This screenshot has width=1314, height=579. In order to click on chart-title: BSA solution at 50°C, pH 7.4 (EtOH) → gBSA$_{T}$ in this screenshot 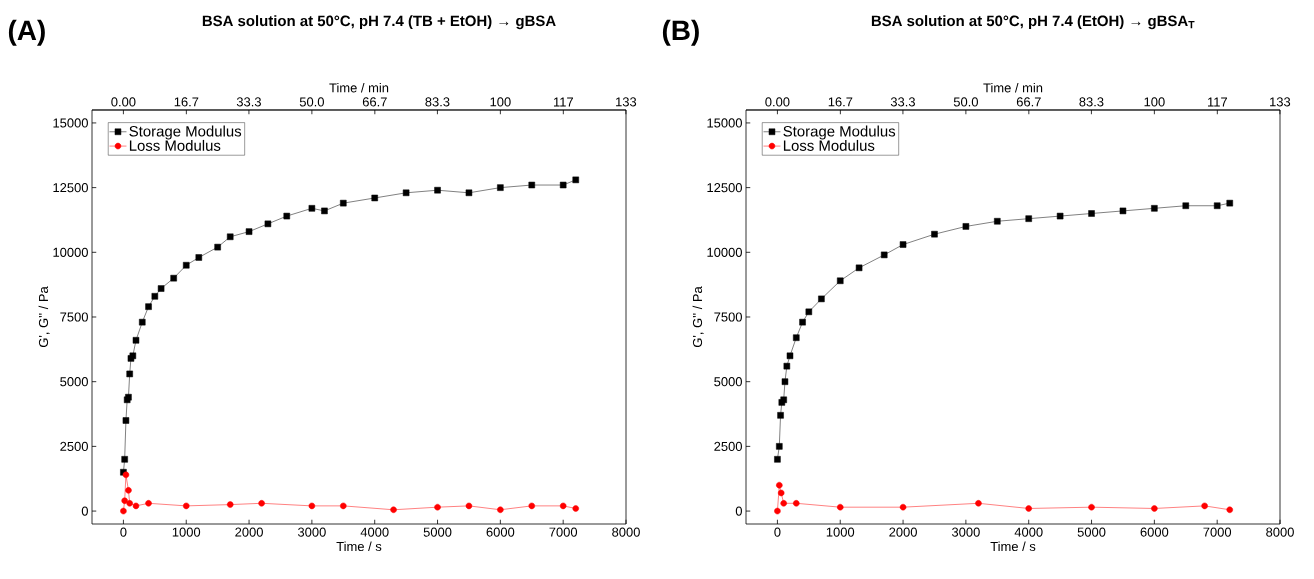, I will do `click(1033, 22)`.